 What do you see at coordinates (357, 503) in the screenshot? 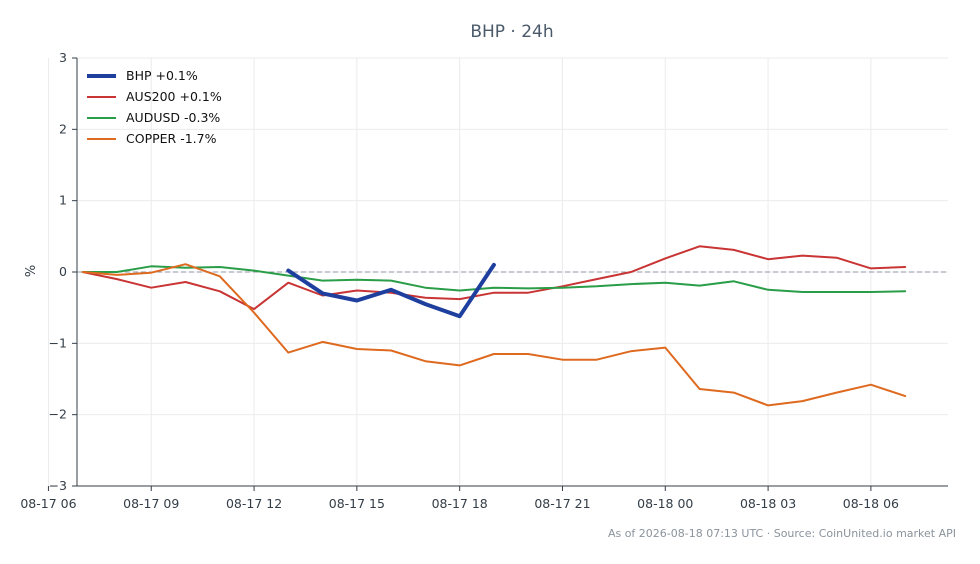
I see `x-tick-label: 08-17 15` at bounding box center [357, 503].